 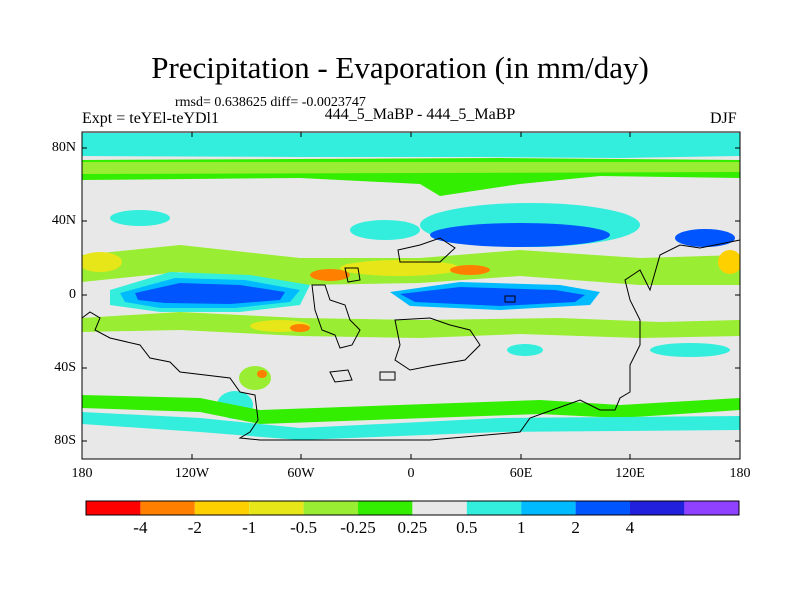 I want to click on cyan-patch-s2, so click(x=690, y=350).